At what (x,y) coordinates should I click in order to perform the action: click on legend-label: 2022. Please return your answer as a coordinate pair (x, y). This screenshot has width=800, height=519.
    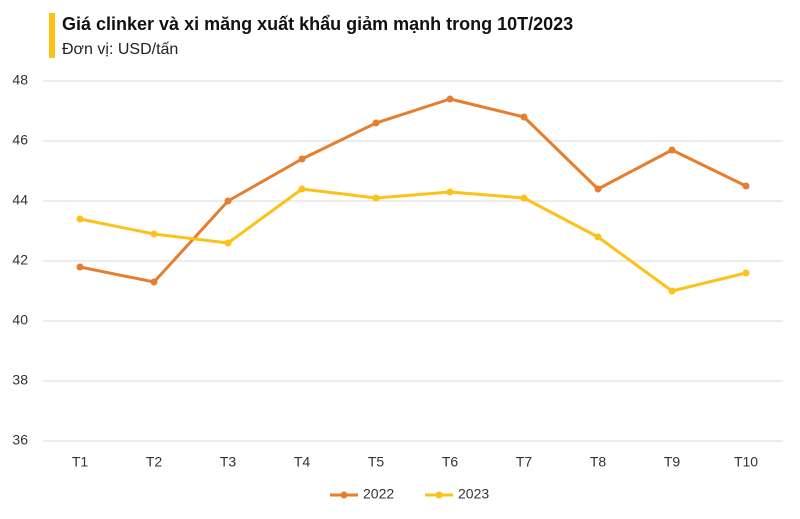
    Looking at the image, I should click on (378, 494).